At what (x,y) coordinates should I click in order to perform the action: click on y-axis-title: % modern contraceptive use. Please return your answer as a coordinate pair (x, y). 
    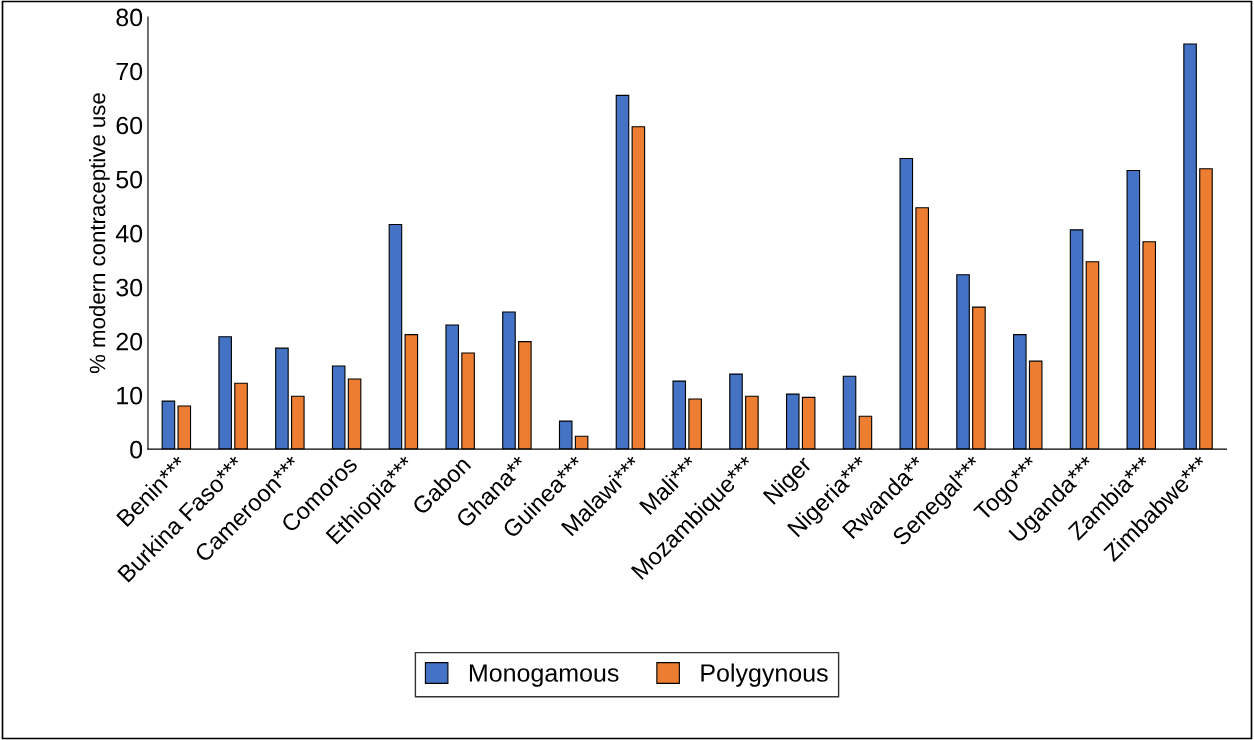
    Looking at the image, I should click on (99, 233).